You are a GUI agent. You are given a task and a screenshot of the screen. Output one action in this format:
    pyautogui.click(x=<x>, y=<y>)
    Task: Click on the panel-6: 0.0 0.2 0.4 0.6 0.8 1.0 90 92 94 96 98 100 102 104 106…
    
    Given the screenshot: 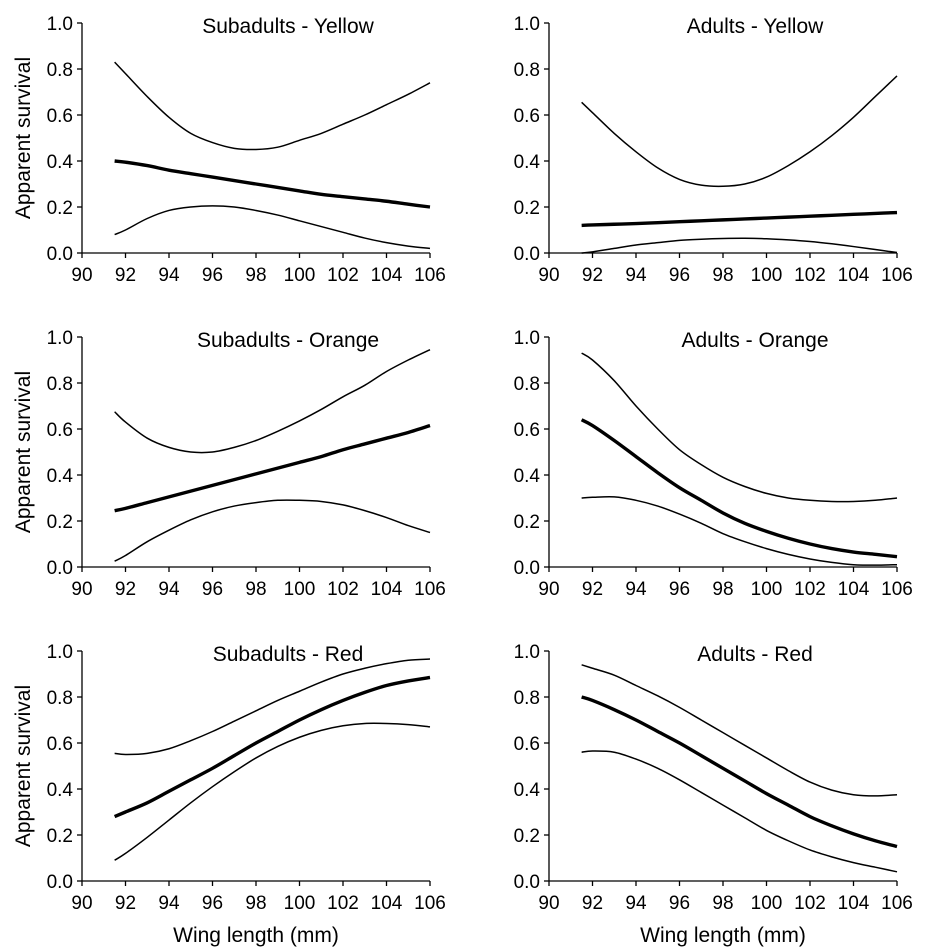 What is the action you would take?
    pyautogui.click(x=713, y=794)
    